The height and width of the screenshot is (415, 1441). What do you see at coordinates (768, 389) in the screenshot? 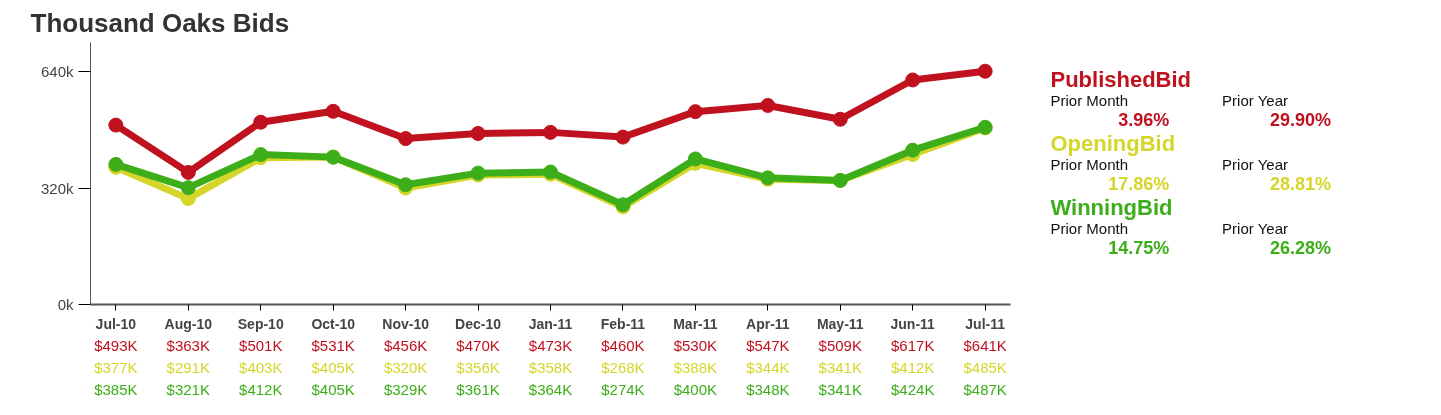
I see `data-label: $348K` at bounding box center [768, 389].